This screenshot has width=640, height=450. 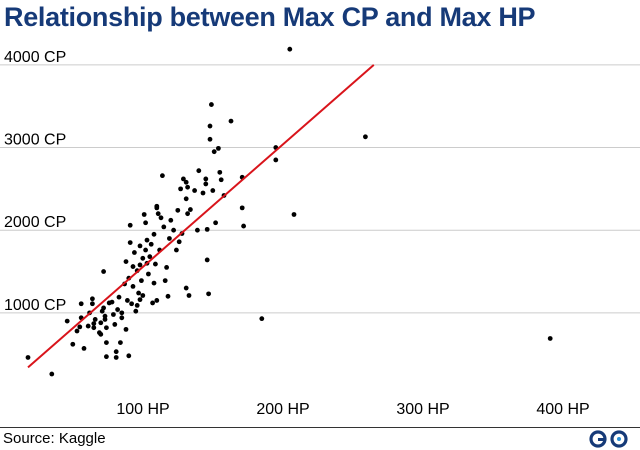 What do you see at coordinates (35, 57) in the screenshot?
I see `y-tick-label-4000: 4000 CP` at bounding box center [35, 57].